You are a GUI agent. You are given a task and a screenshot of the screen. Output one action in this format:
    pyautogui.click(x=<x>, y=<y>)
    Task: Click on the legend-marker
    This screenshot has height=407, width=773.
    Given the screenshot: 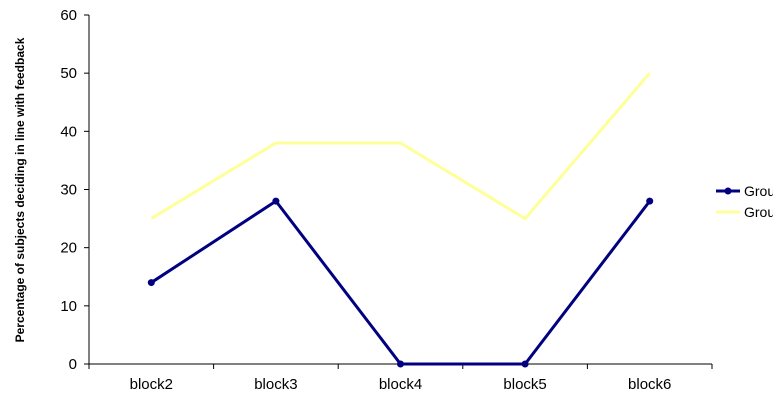 What is the action you would take?
    pyautogui.click(x=728, y=191)
    